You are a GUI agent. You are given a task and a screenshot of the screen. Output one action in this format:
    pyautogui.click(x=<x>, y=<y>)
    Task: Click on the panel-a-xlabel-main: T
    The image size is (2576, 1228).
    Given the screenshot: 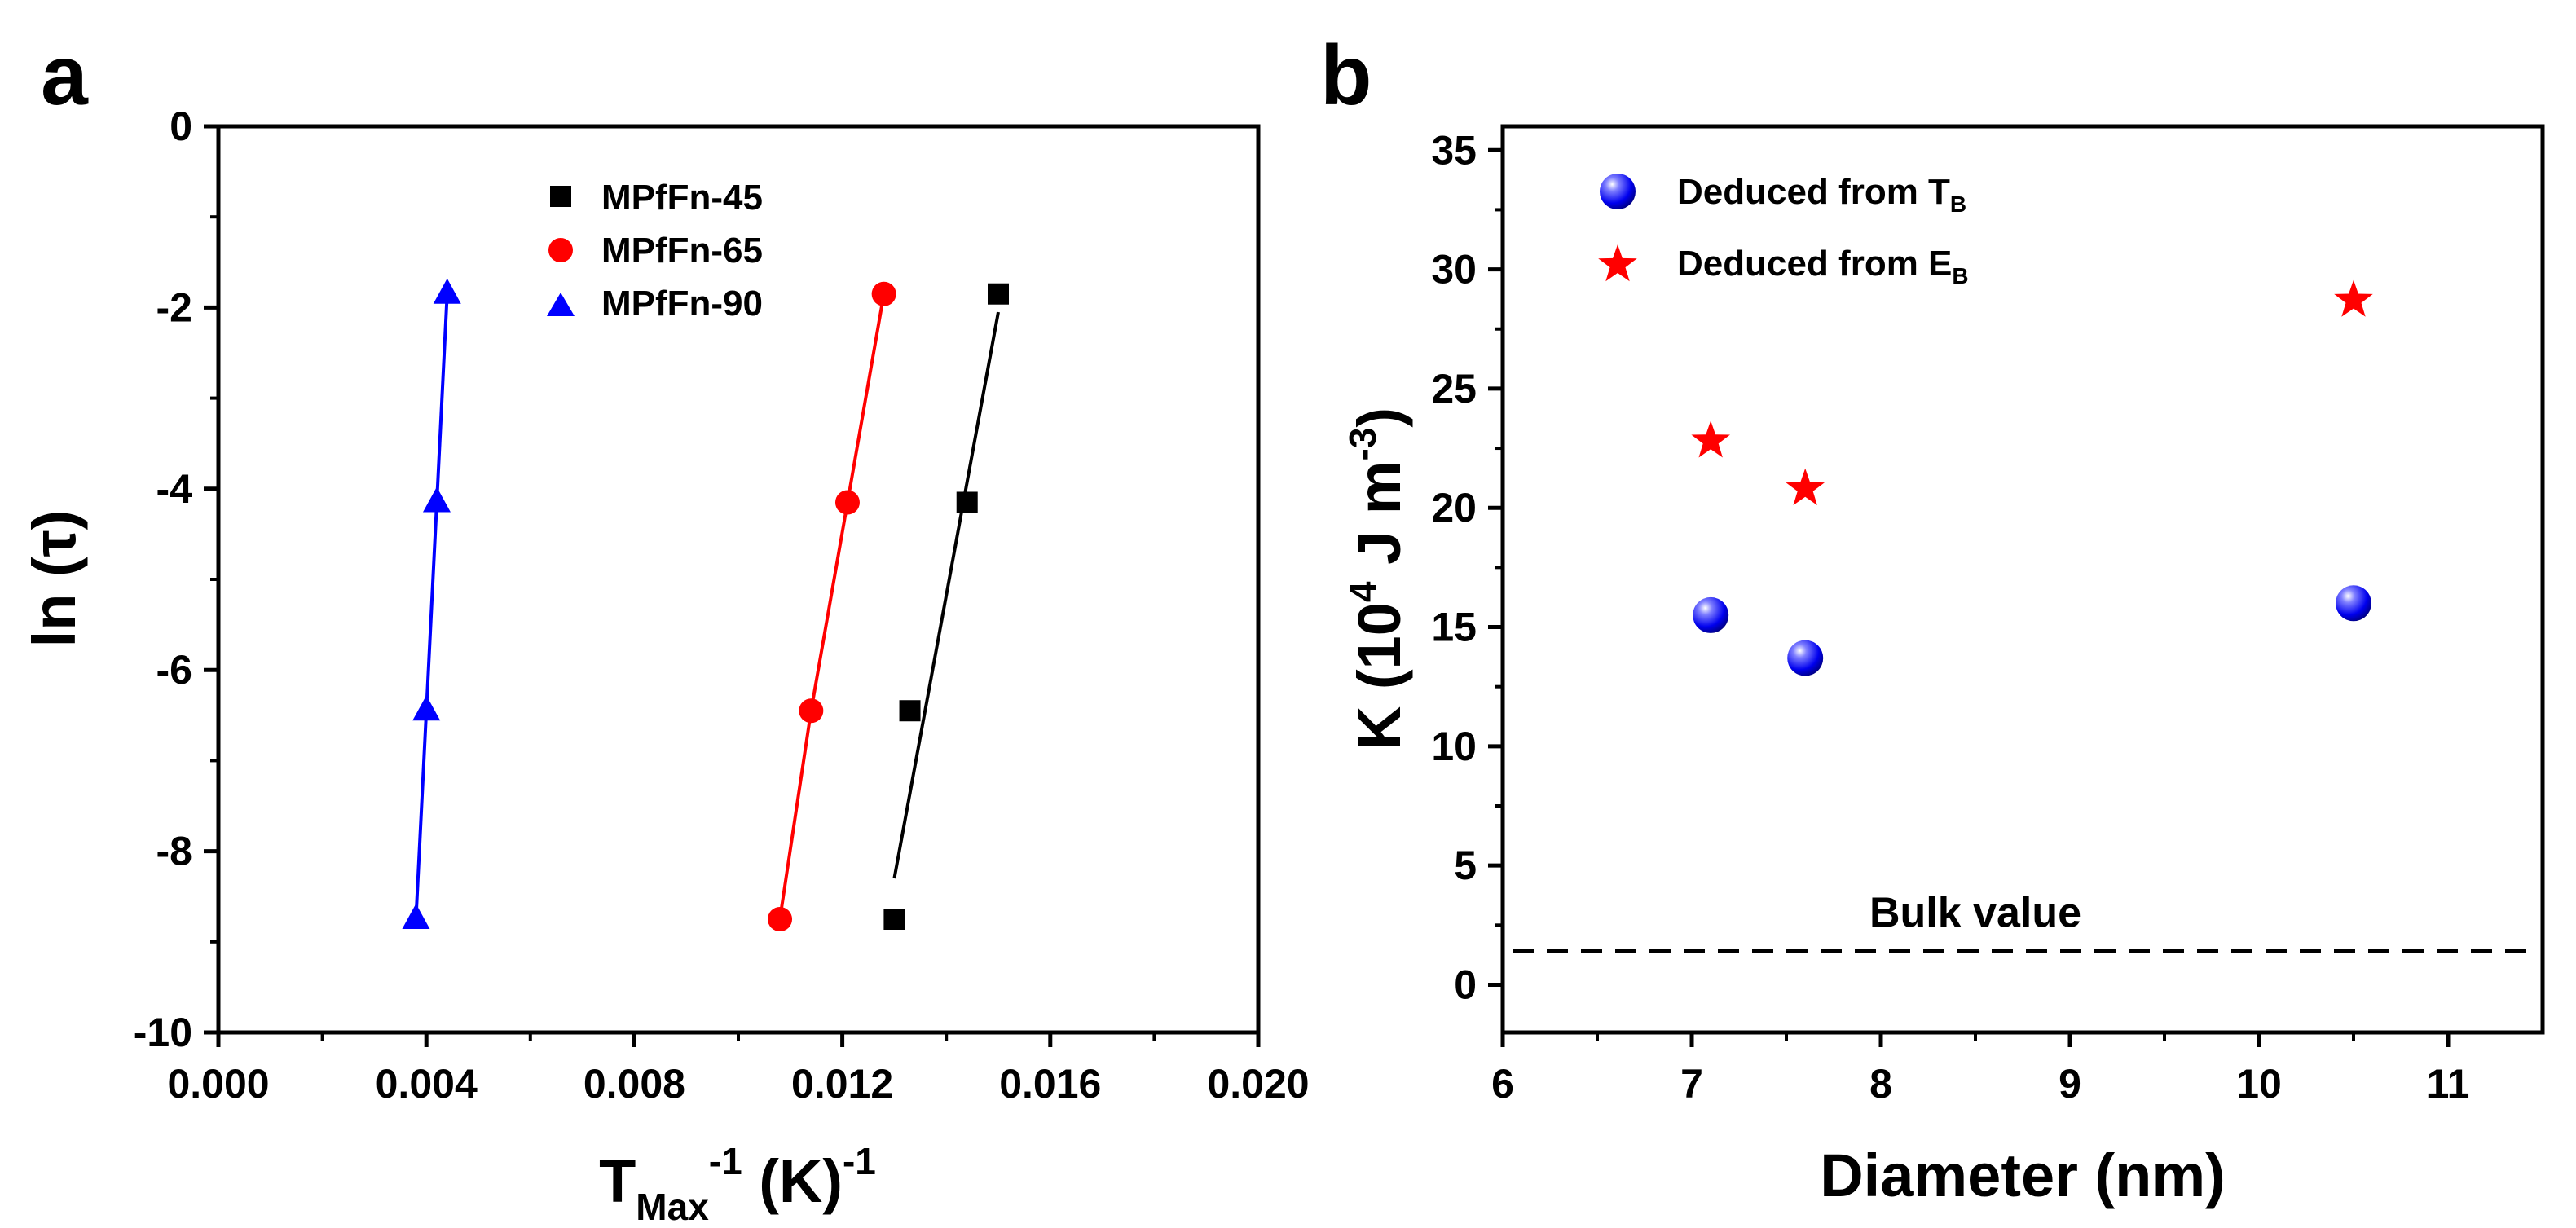 What is the action you would take?
    pyautogui.click(x=618, y=1181)
    